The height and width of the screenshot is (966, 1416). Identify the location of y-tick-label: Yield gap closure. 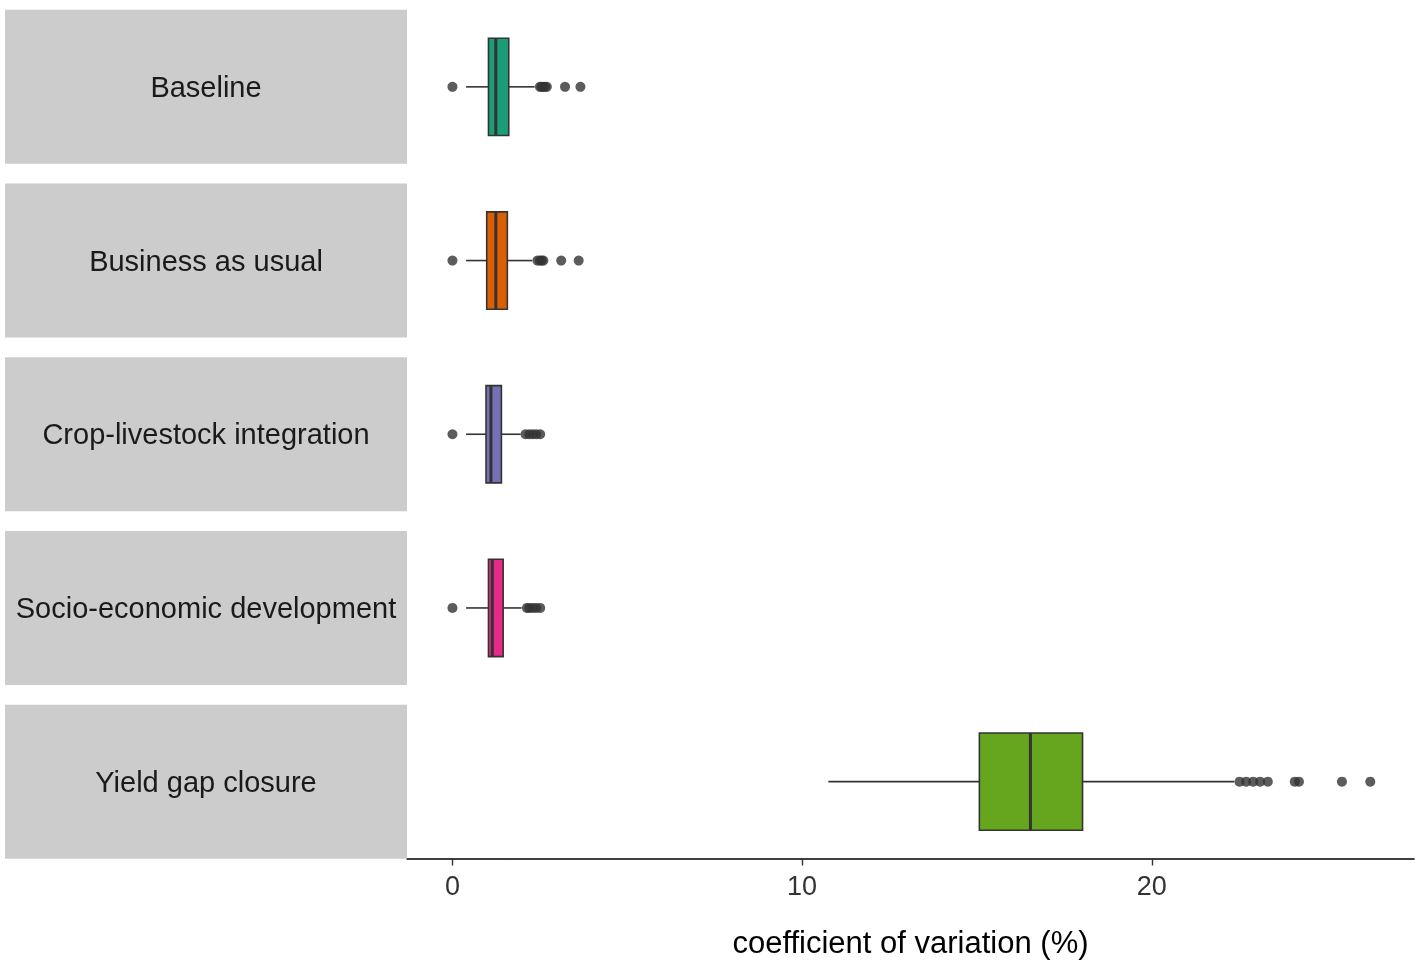
(206, 781).